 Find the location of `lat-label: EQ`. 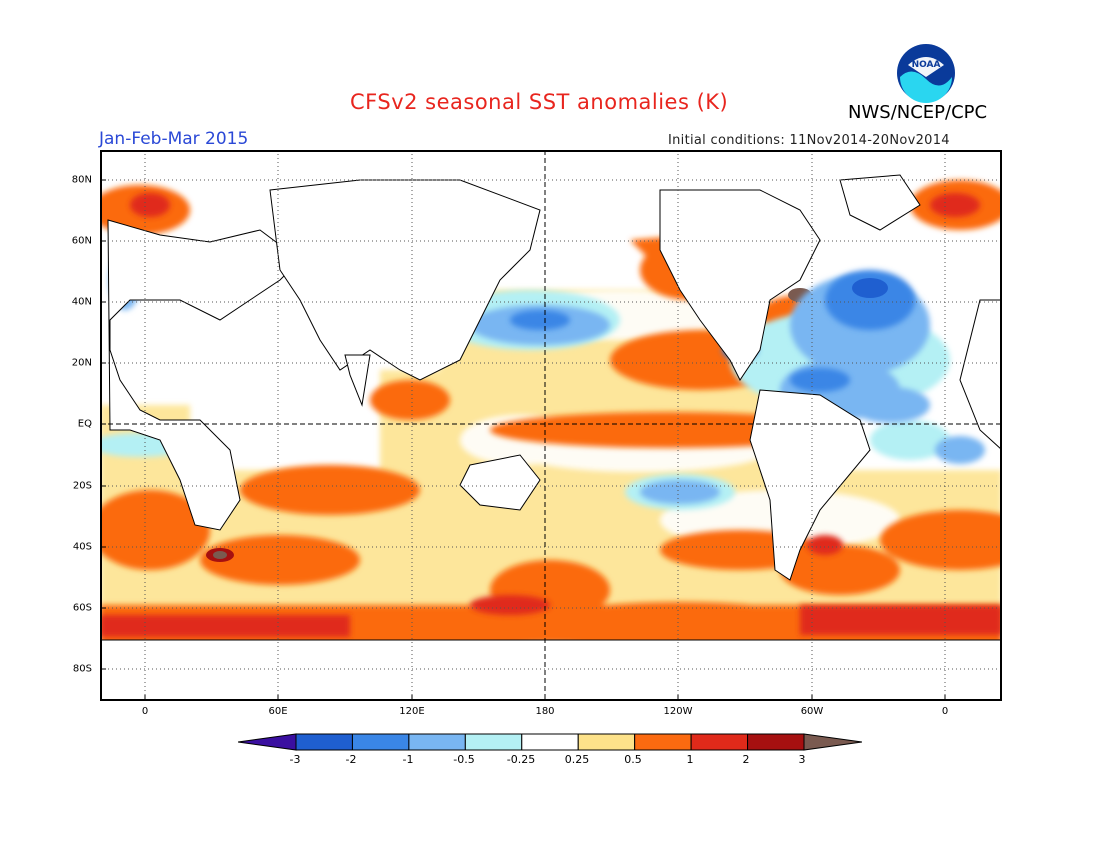

lat-label: EQ is located at coordinates (84, 424).